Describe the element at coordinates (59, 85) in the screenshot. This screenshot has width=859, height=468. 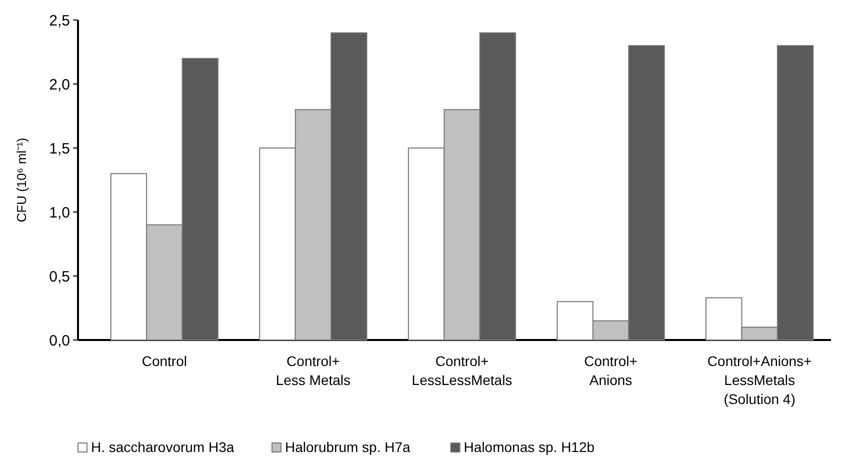
I see `y-tick-label: 2,0` at that location.